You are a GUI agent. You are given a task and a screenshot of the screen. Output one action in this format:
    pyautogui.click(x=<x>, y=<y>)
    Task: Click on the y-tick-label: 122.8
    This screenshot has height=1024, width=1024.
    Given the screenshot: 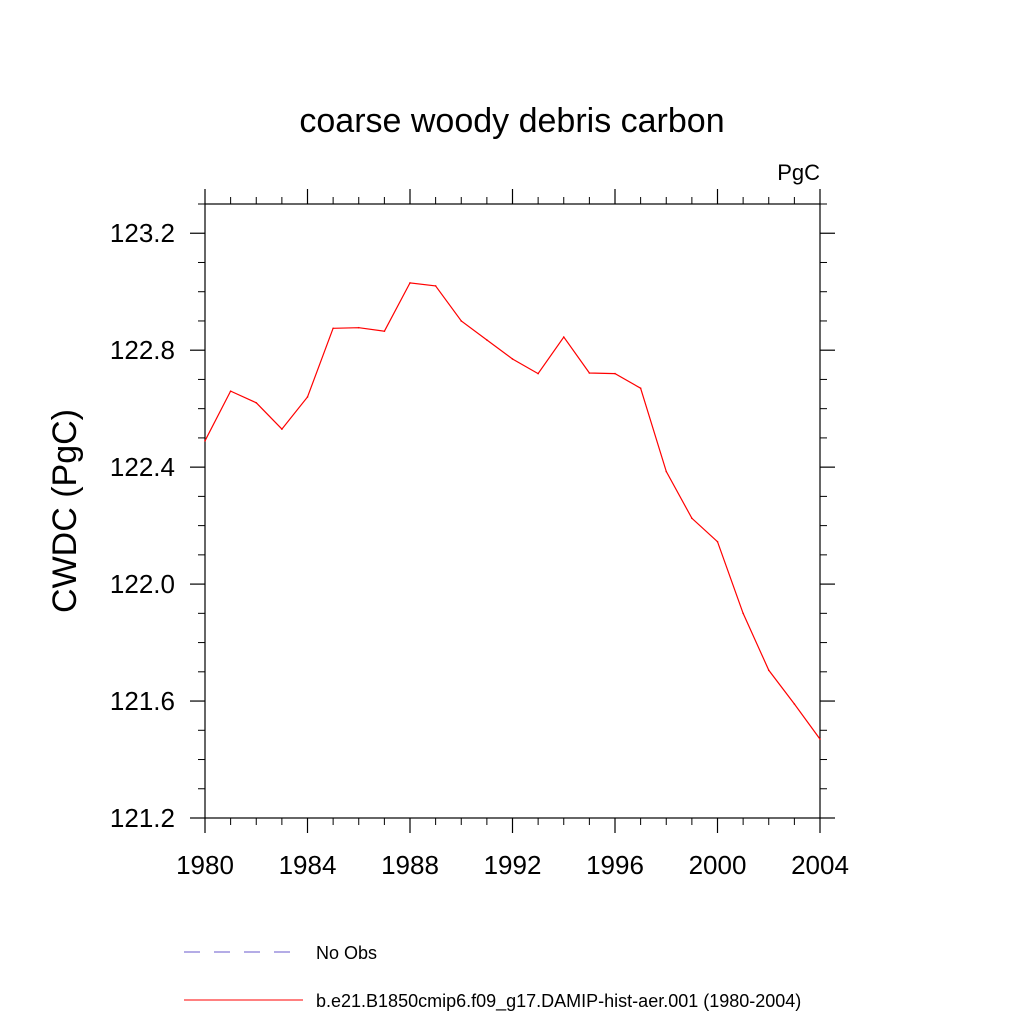 What is the action you would take?
    pyautogui.click(x=142, y=350)
    